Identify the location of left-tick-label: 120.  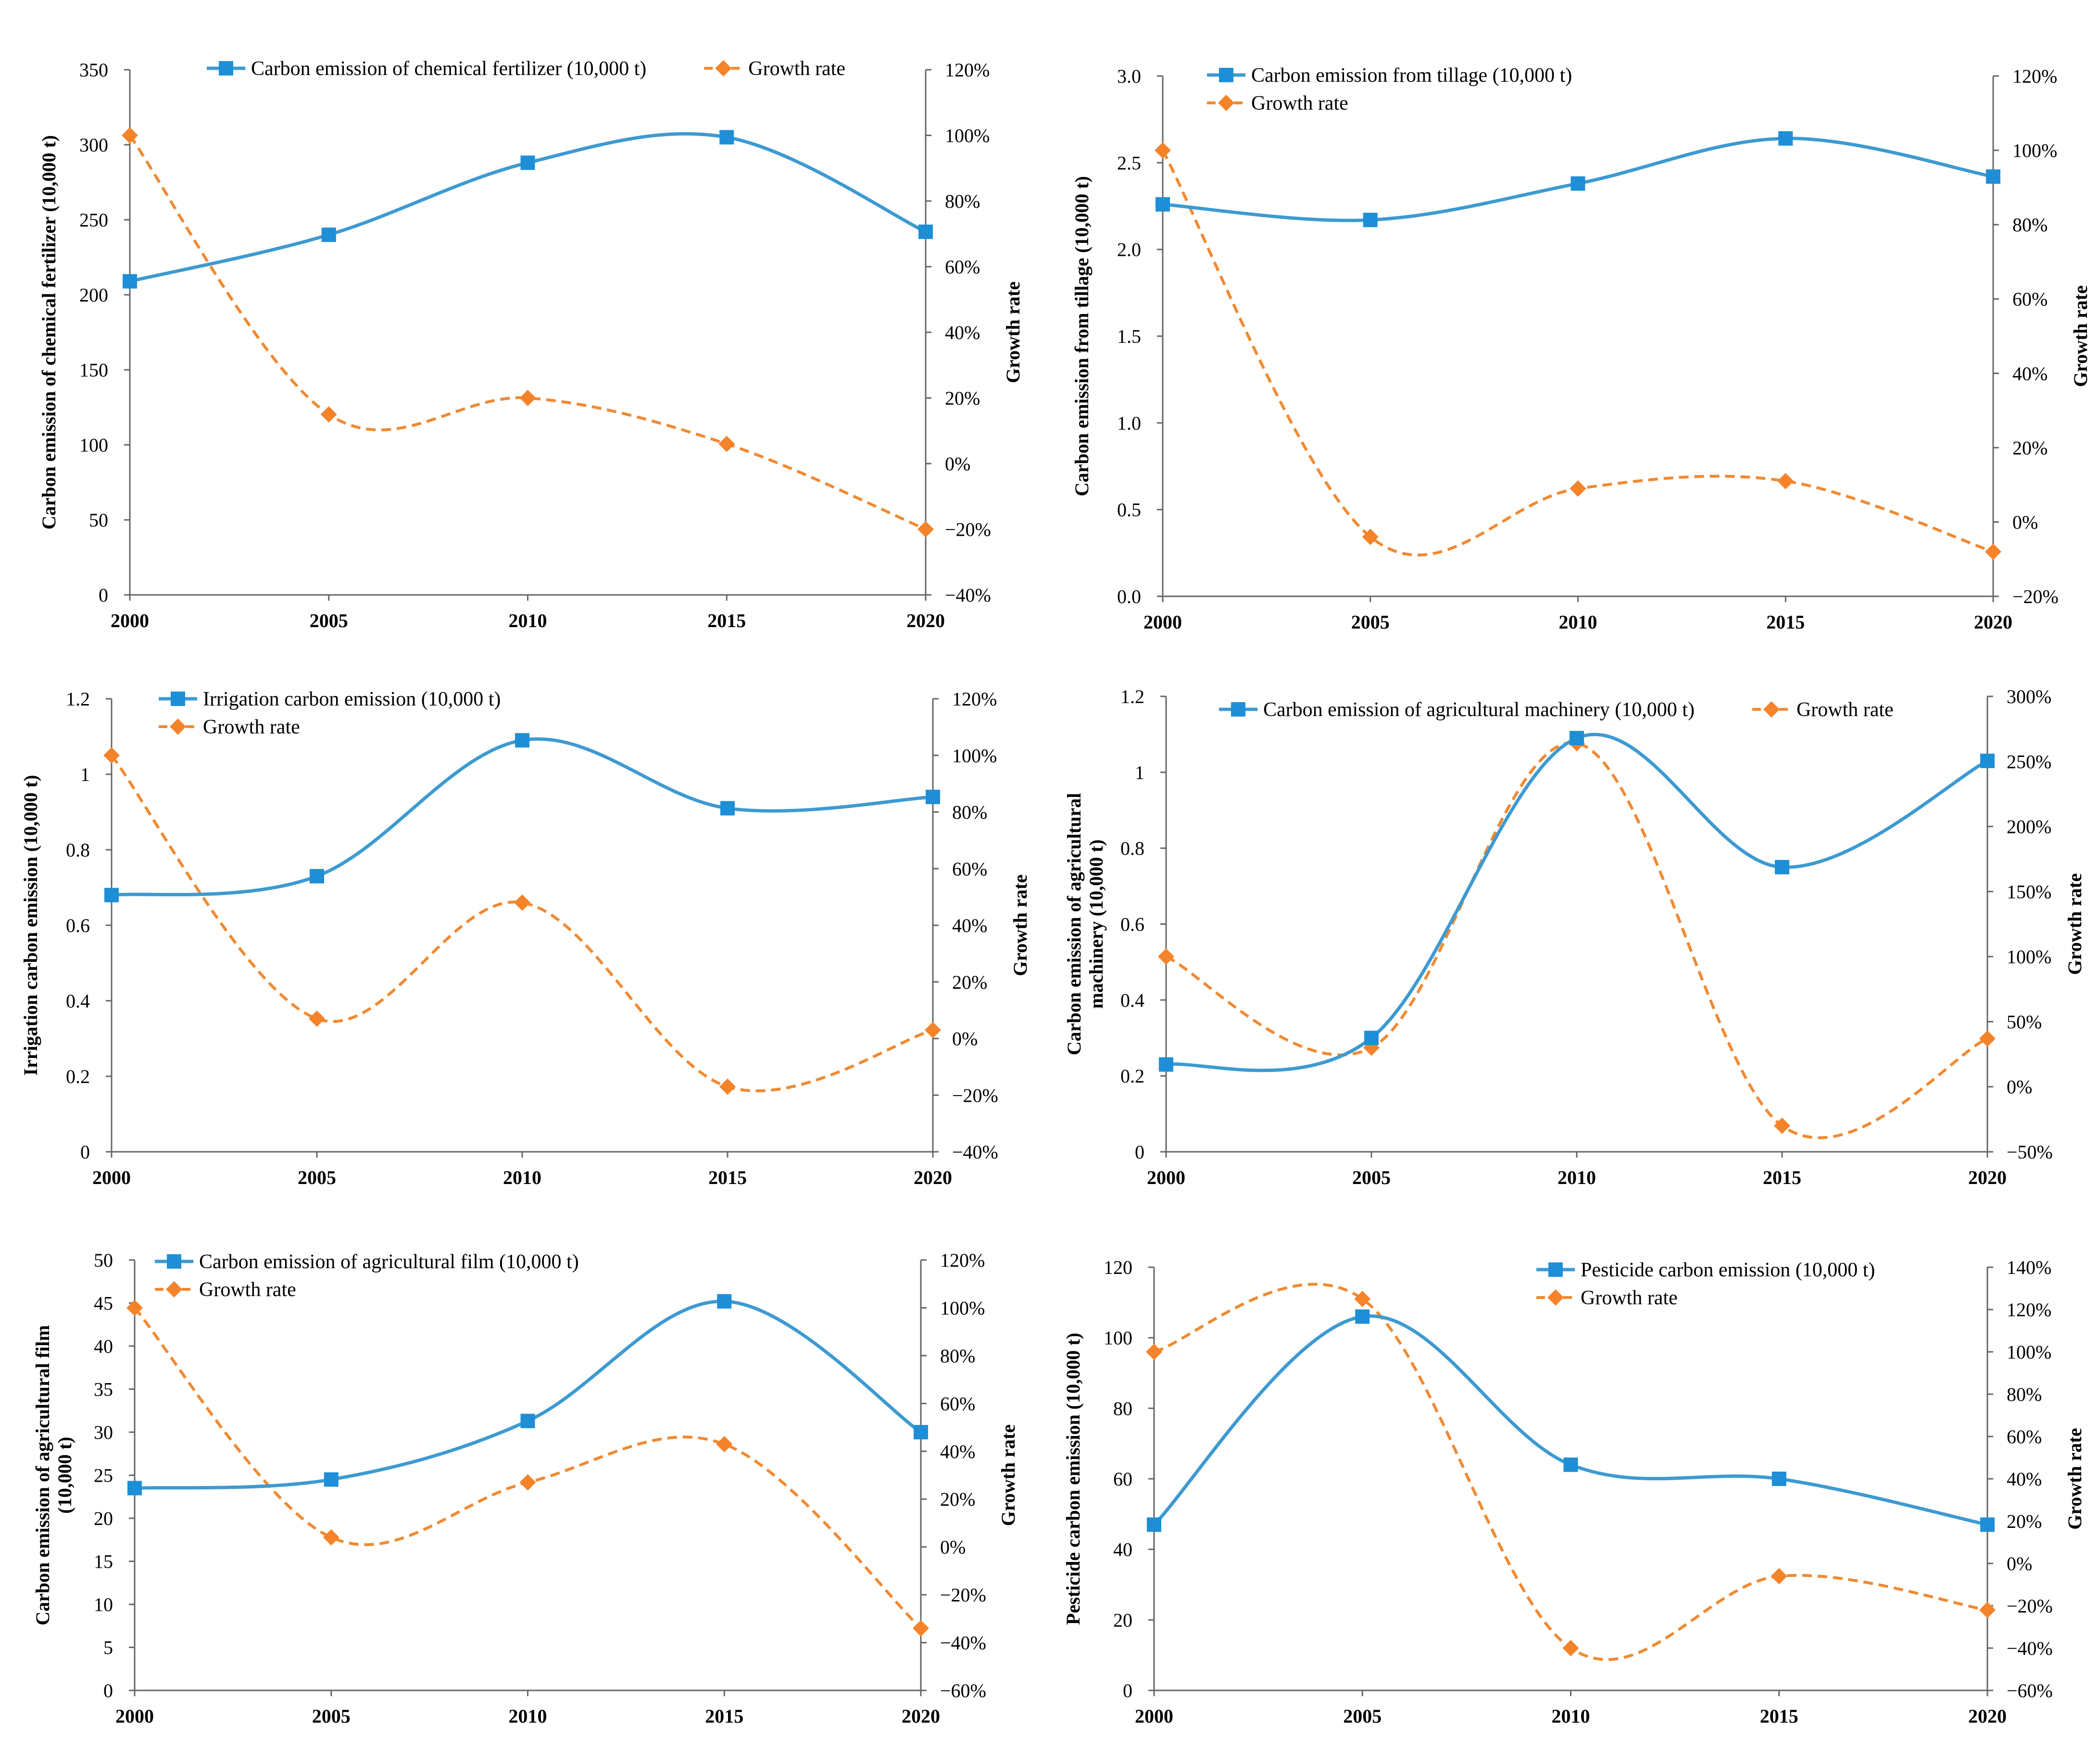
(1118, 1267).